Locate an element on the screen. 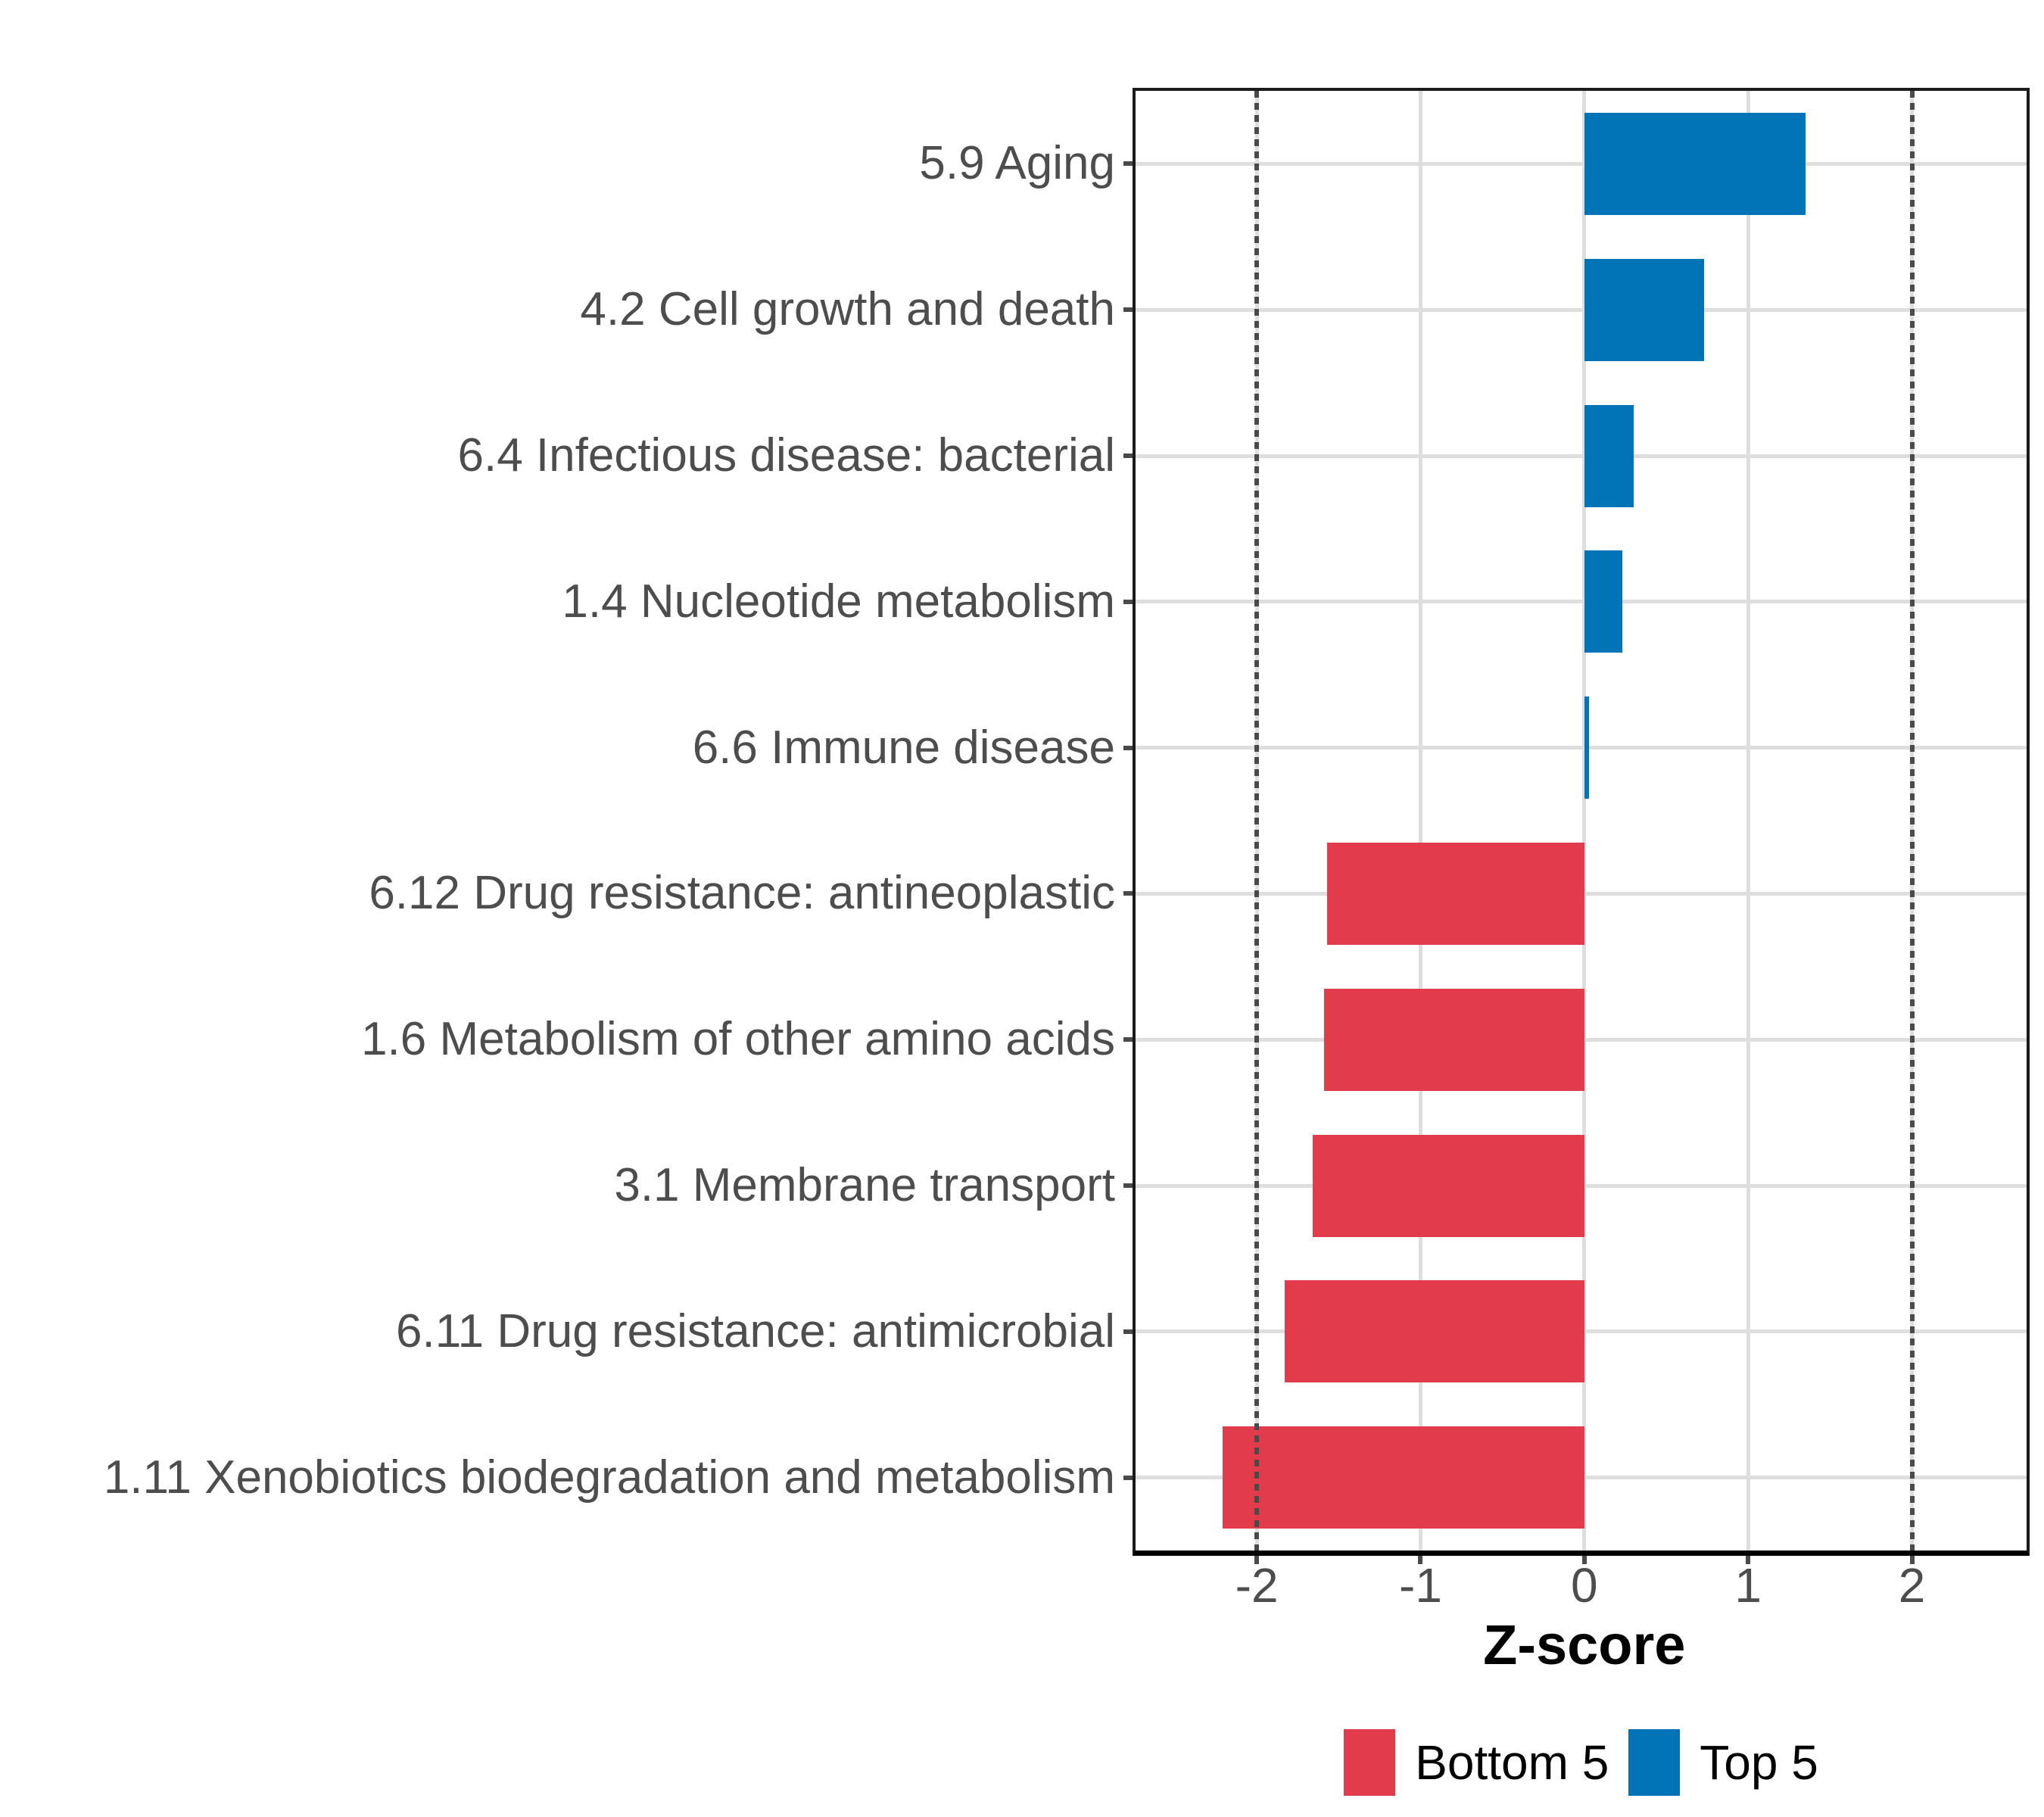  x-tick-label: 0 is located at coordinates (1584, 1586).